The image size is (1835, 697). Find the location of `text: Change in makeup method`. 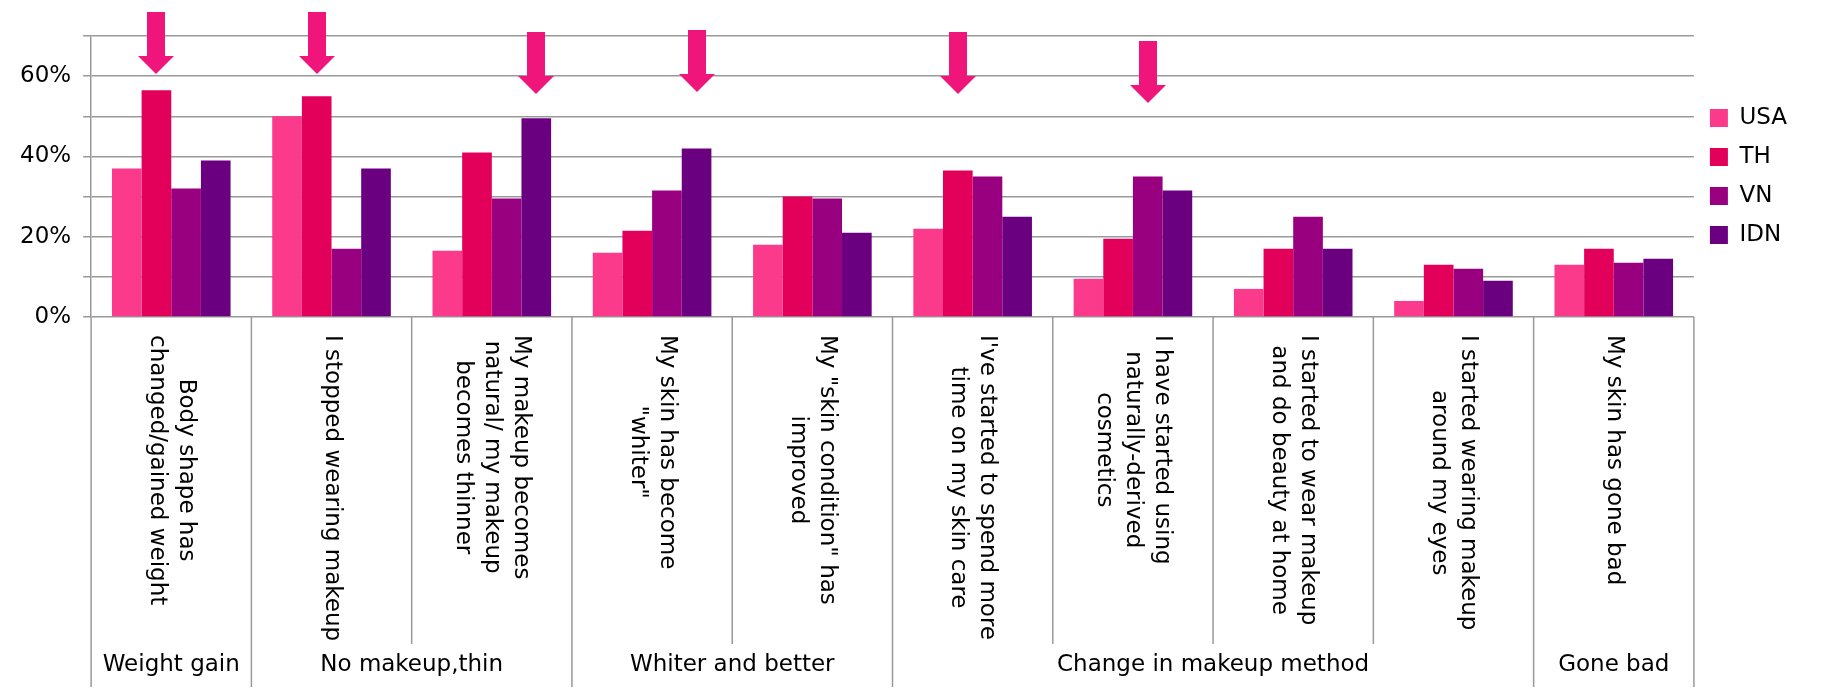

text: Change in makeup method is located at coordinates (1213, 663).